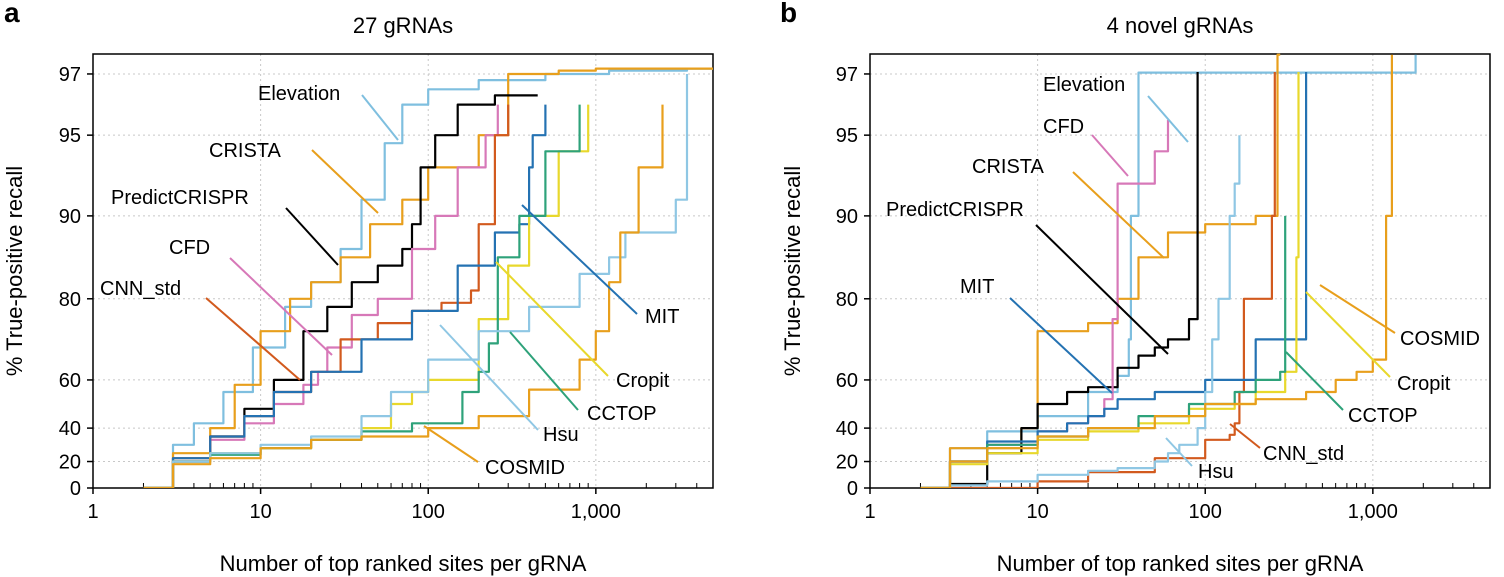 The height and width of the screenshot is (577, 1504). Describe the element at coordinates (12, 14) in the screenshot. I see `panel-letter: a` at that location.